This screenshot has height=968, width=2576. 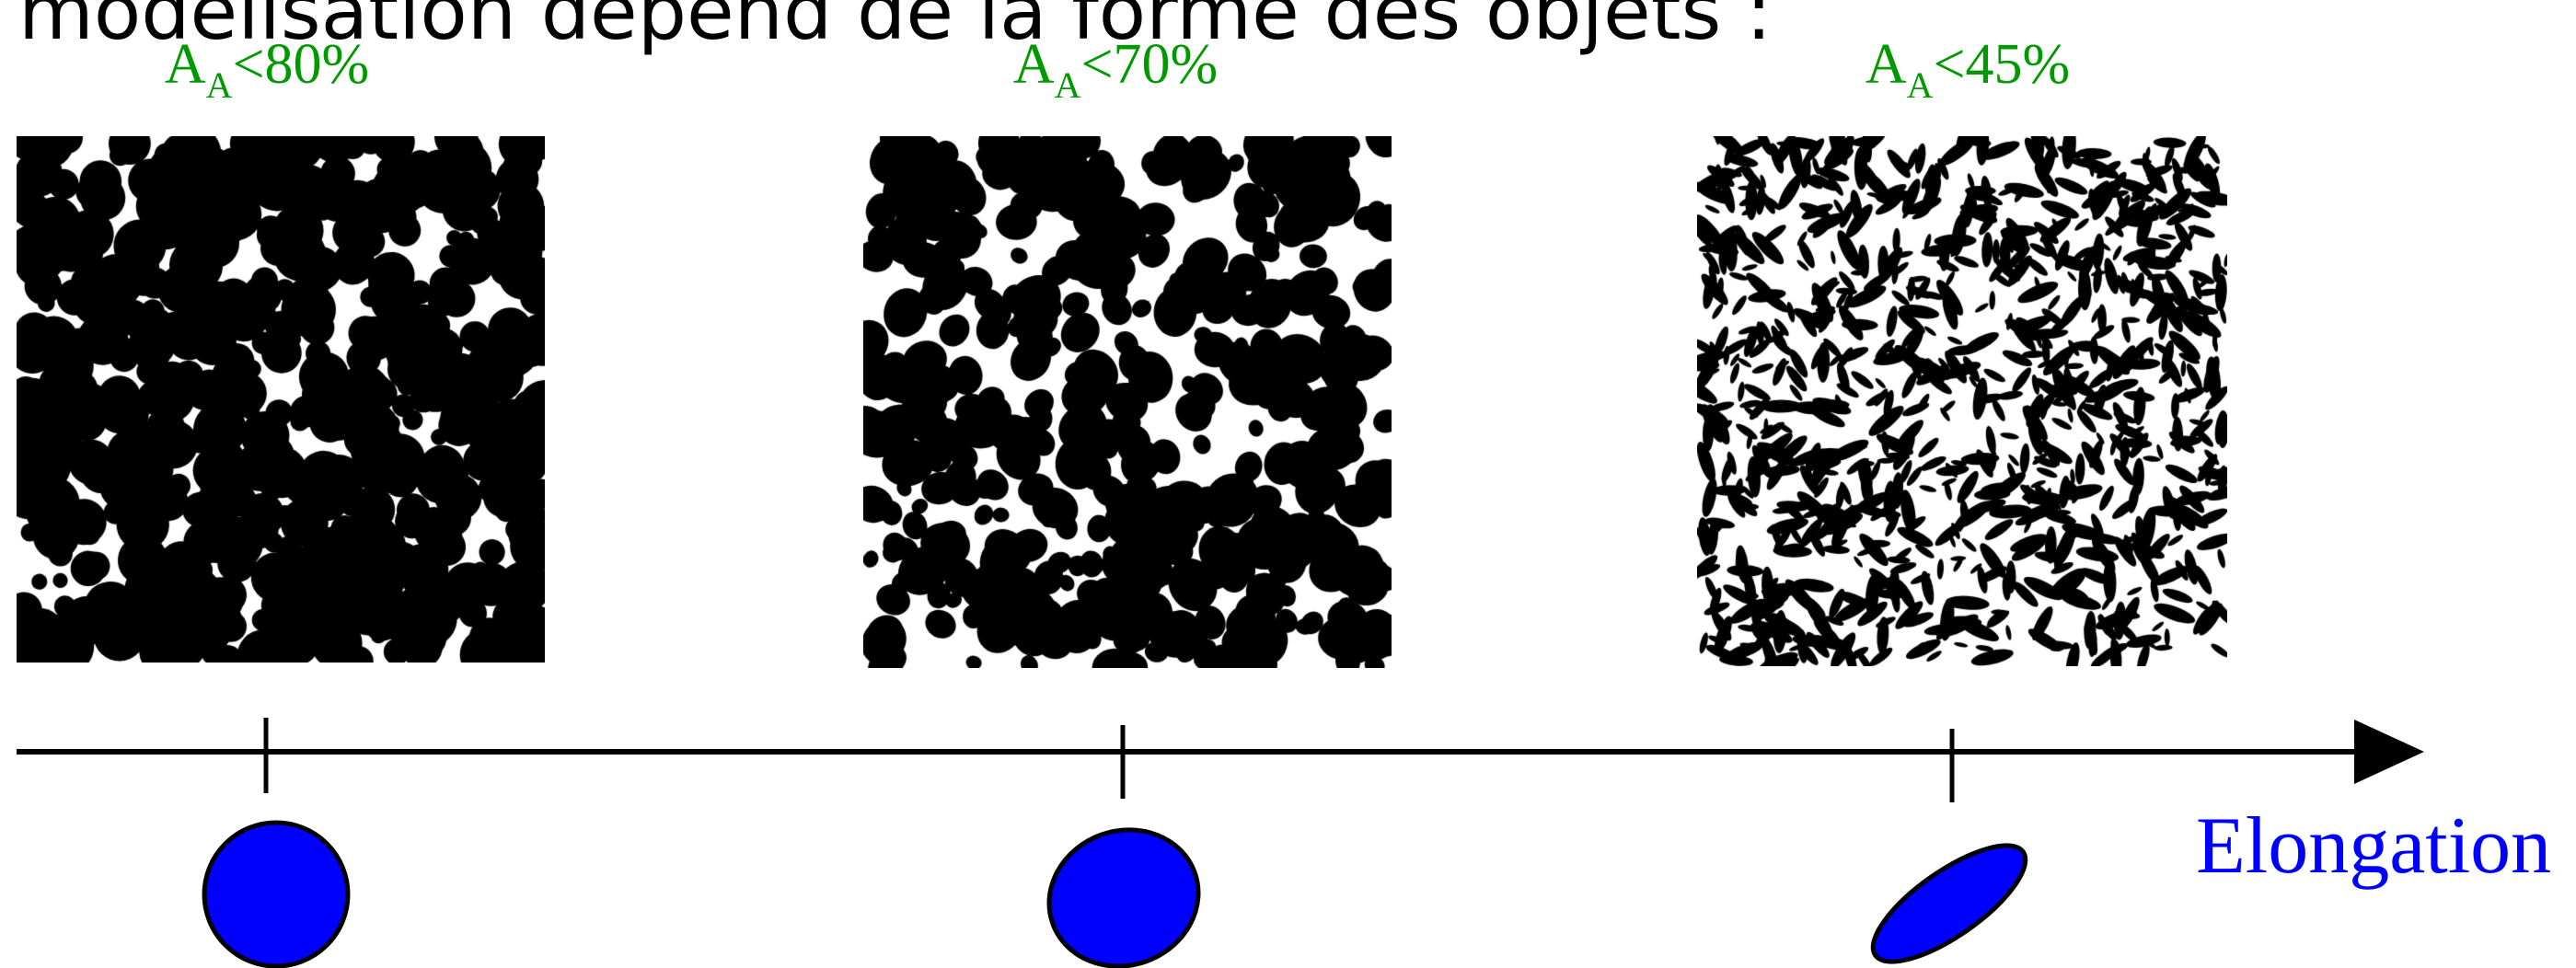 I want to click on area-fraction-label-3: AA<45%, so click(x=1967, y=67).